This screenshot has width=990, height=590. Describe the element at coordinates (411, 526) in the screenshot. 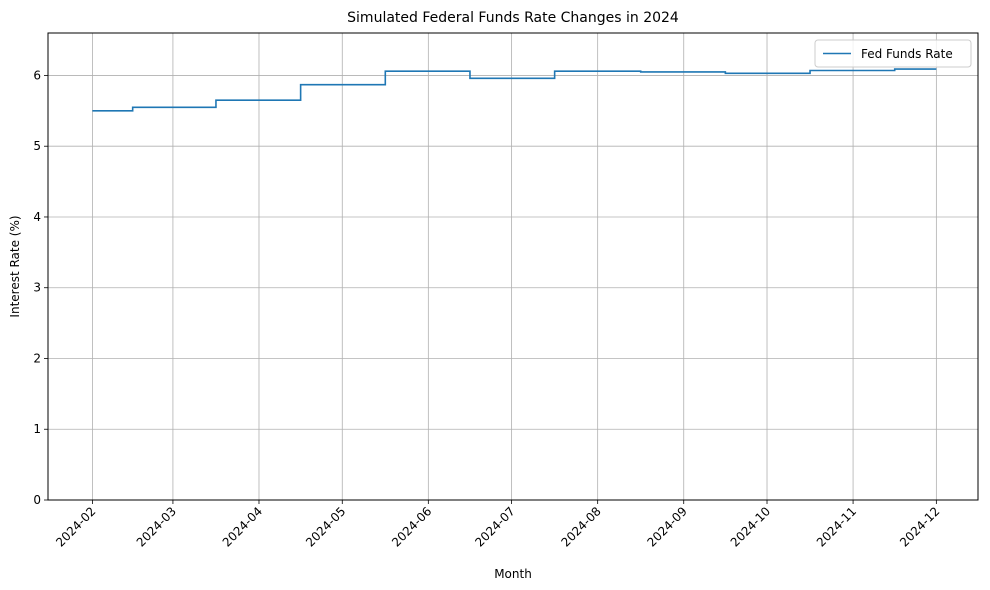

I see `x-tick-label: 2024-06` at that location.